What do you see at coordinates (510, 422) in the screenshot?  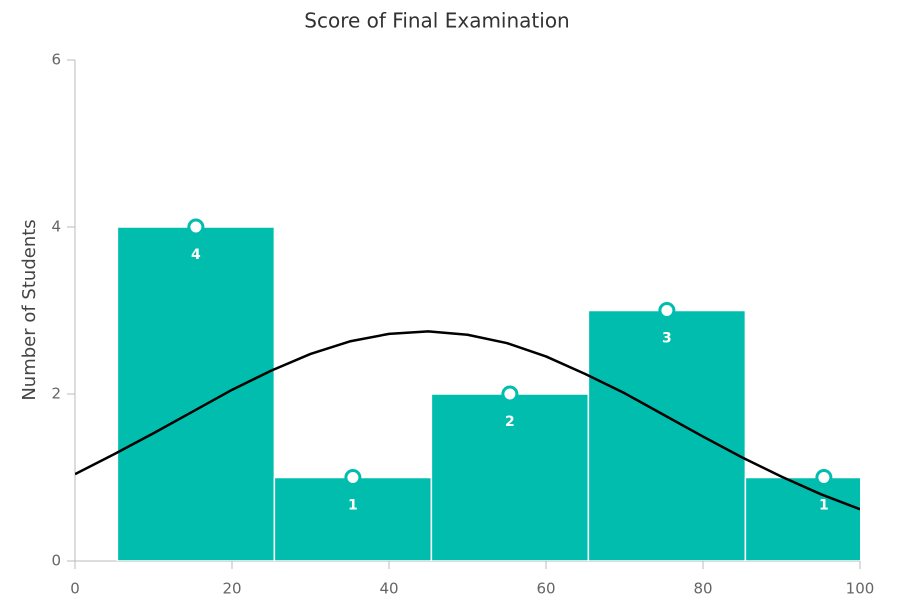 I see `data-label: 2` at bounding box center [510, 422].